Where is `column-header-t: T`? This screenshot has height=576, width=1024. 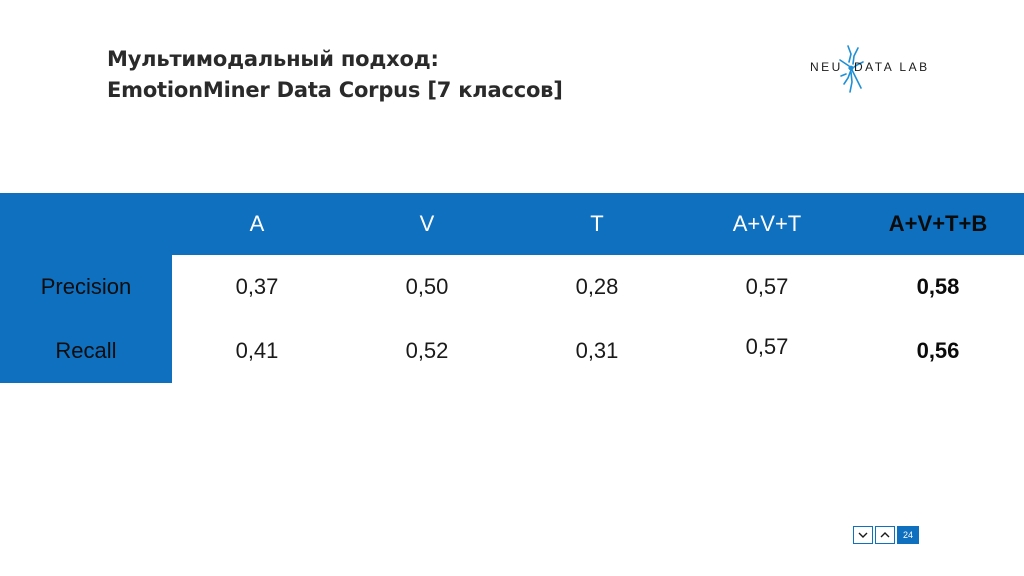 column-header-t: T is located at coordinates (597, 223).